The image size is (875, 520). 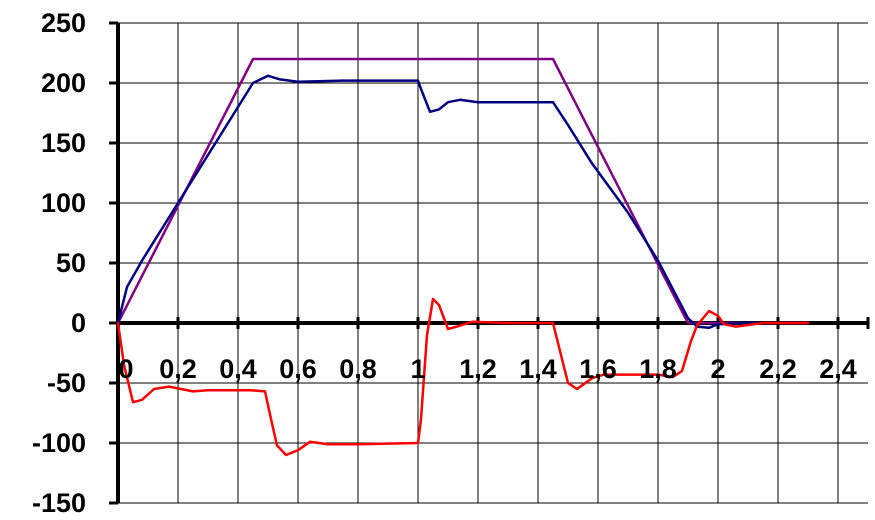 I want to click on x-tick-label: 1,8, so click(x=658, y=369).